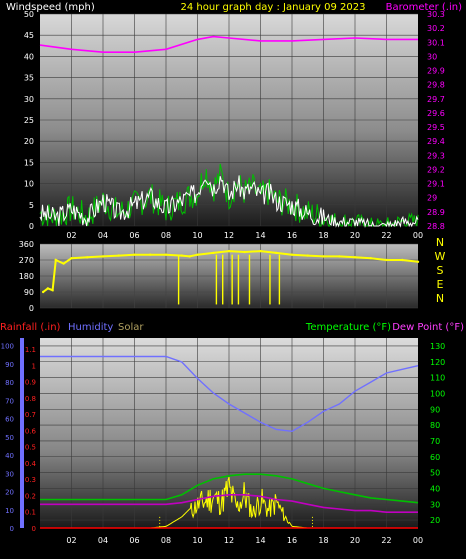  Describe the element at coordinates (435, 409) in the screenshot. I see `temperature-tick-label: 90` at that location.